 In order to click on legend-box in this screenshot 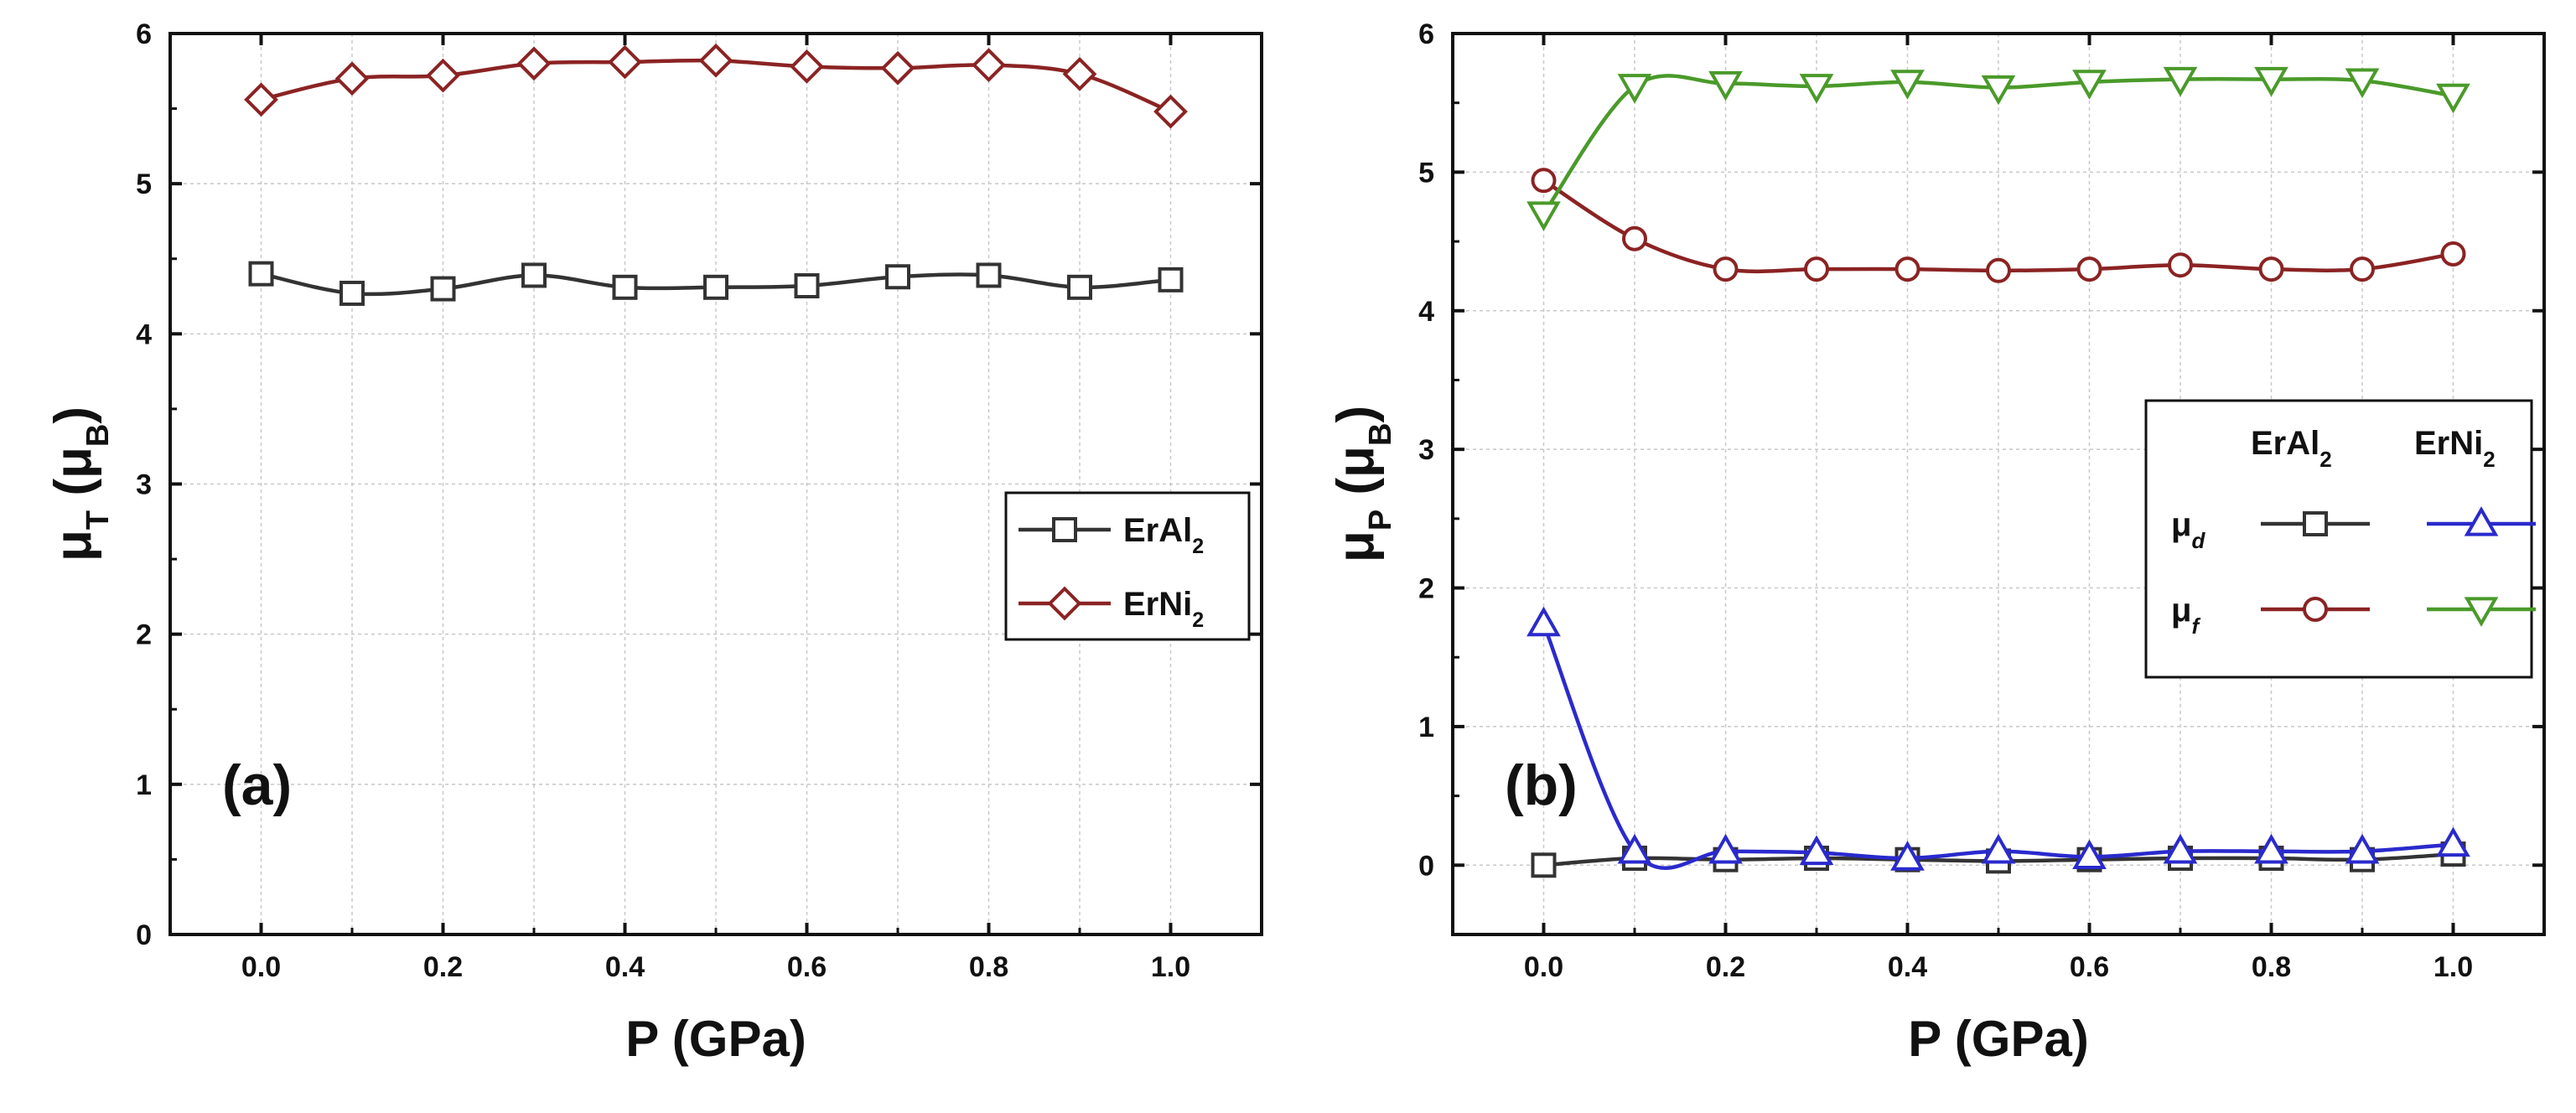, I will do `click(2338, 539)`.